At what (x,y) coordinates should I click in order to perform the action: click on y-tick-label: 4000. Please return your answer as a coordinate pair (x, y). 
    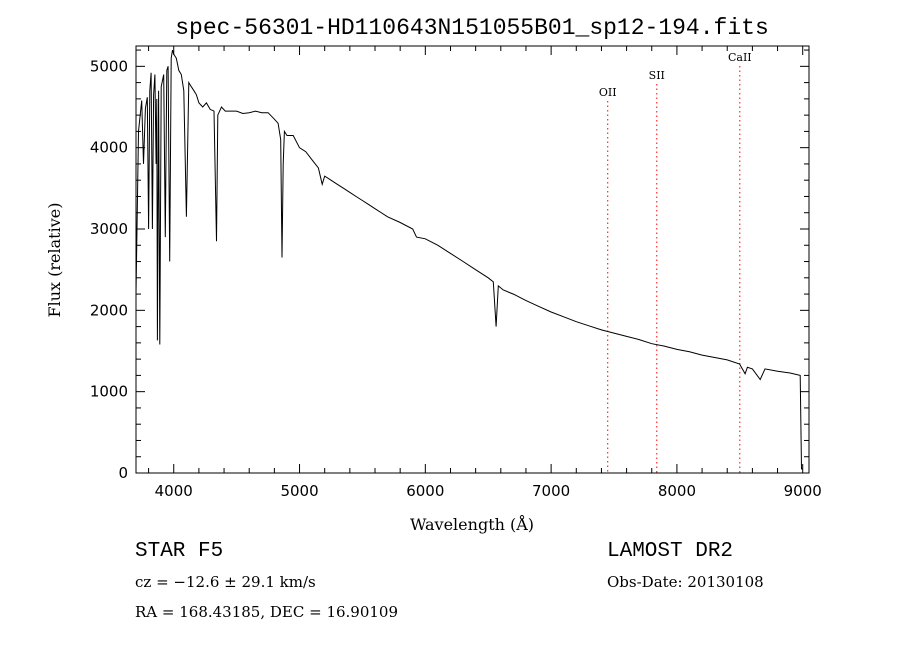
    Looking at the image, I should click on (109, 148).